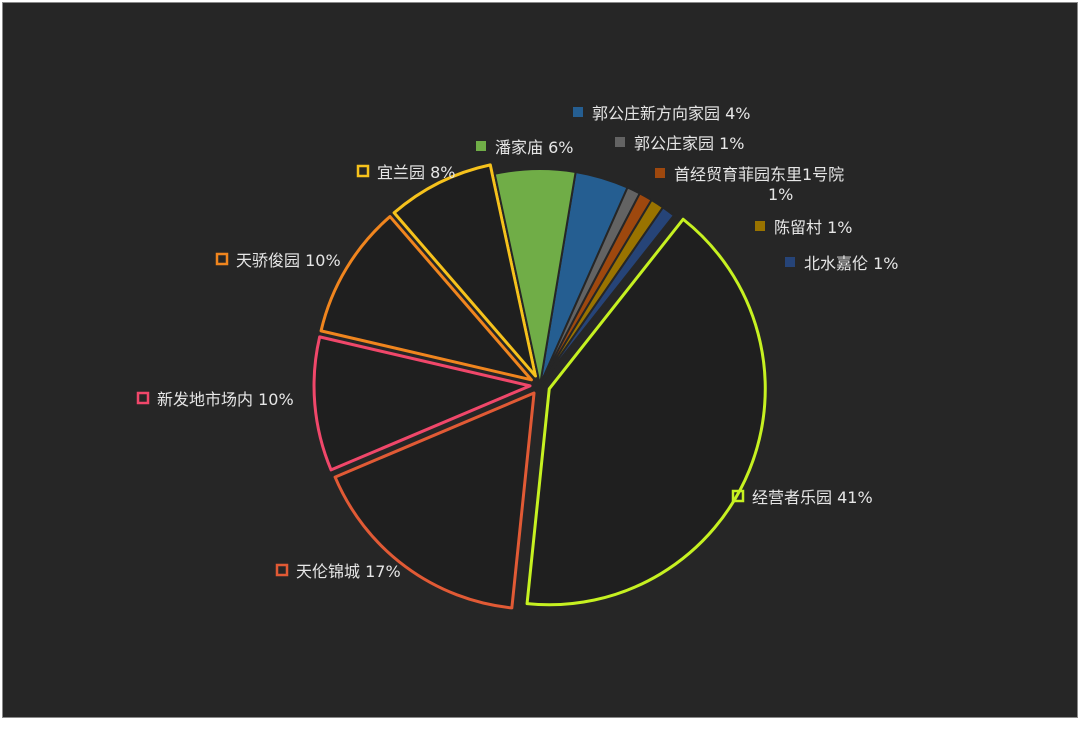 The width and height of the screenshot is (1080, 733). I want to click on slice-label-6: 天伦锦城 17%, so click(348, 571).